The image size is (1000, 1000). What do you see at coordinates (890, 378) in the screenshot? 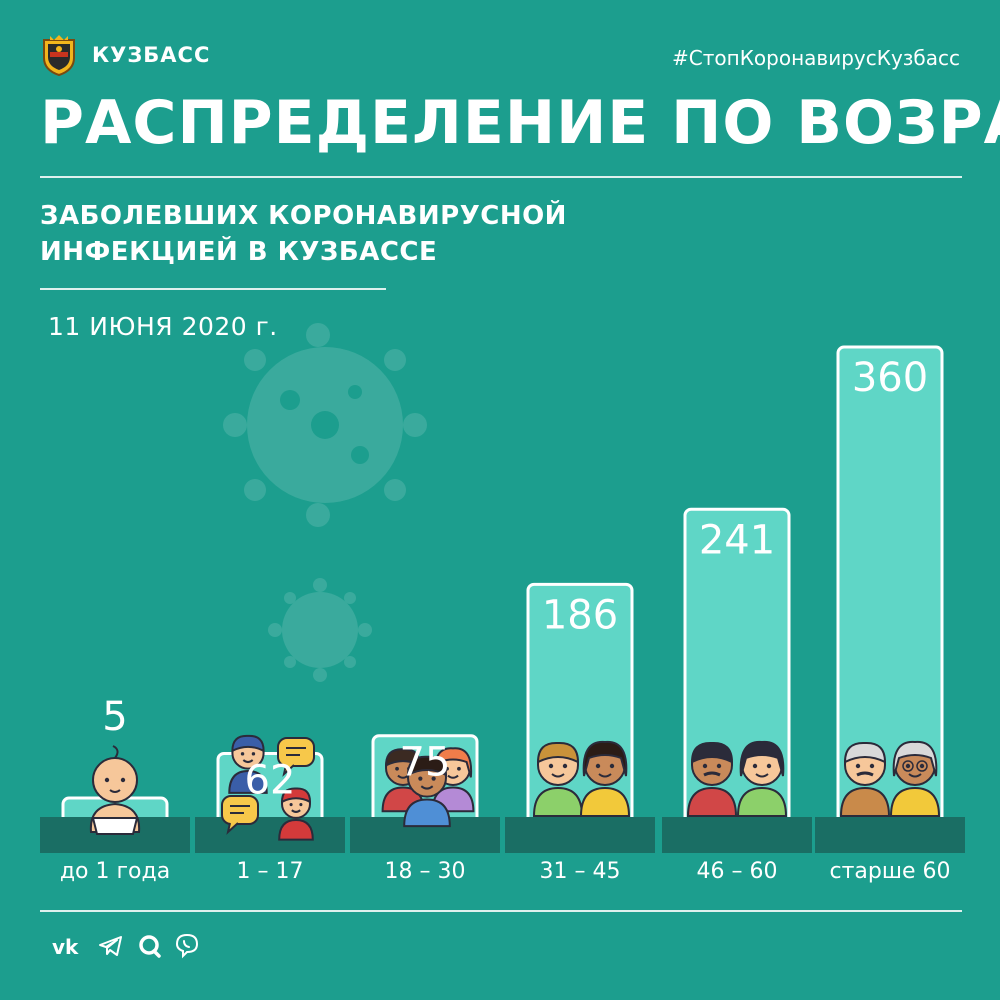
I see `data-label: 360` at bounding box center [890, 378].